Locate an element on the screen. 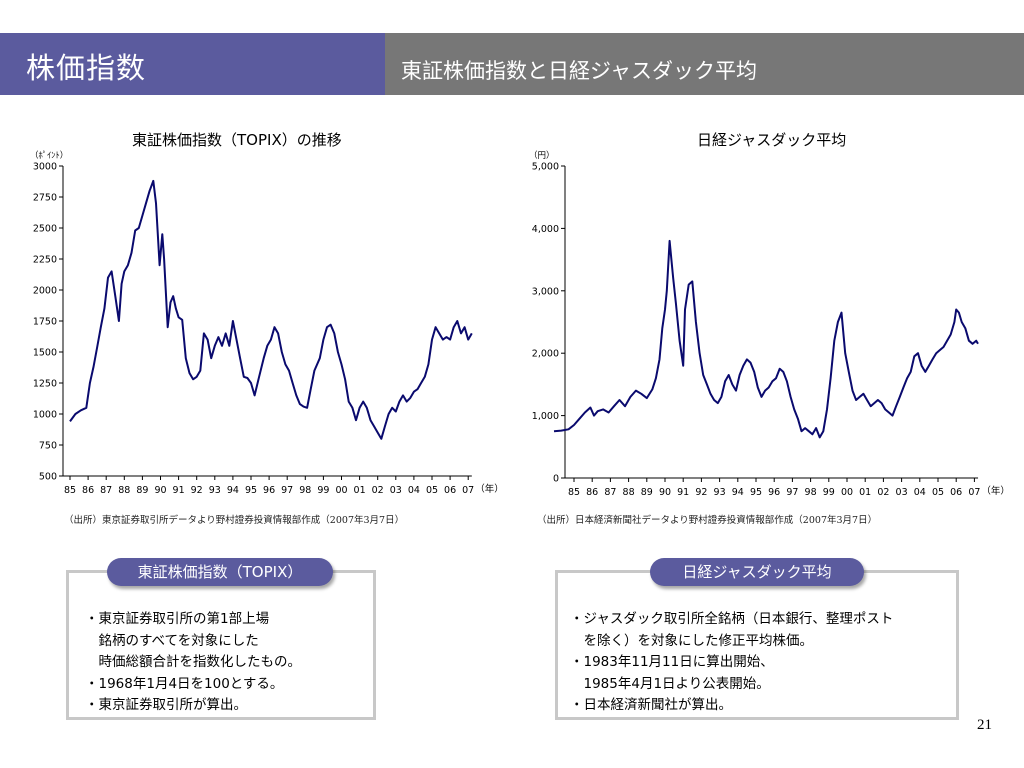  jasdaq-x-tick-label: 93 is located at coordinates (720, 492).